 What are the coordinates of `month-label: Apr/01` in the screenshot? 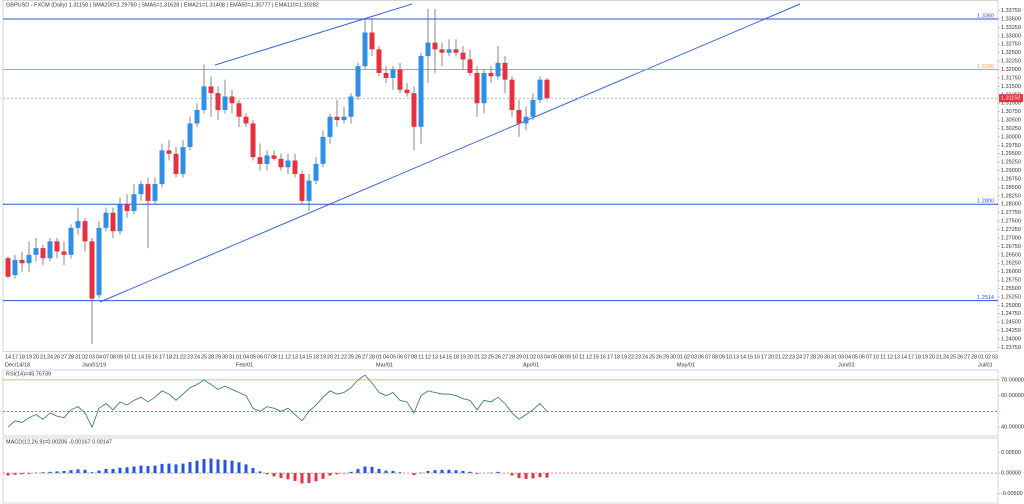 It's located at (531, 365).